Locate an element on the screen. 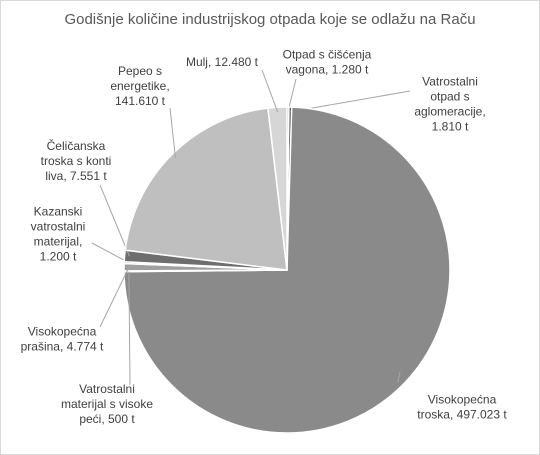 The height and width of the screenshot is (455, 540). data-label: Visokopećna troska, 497.023 t is located at coordinates (462, 407).